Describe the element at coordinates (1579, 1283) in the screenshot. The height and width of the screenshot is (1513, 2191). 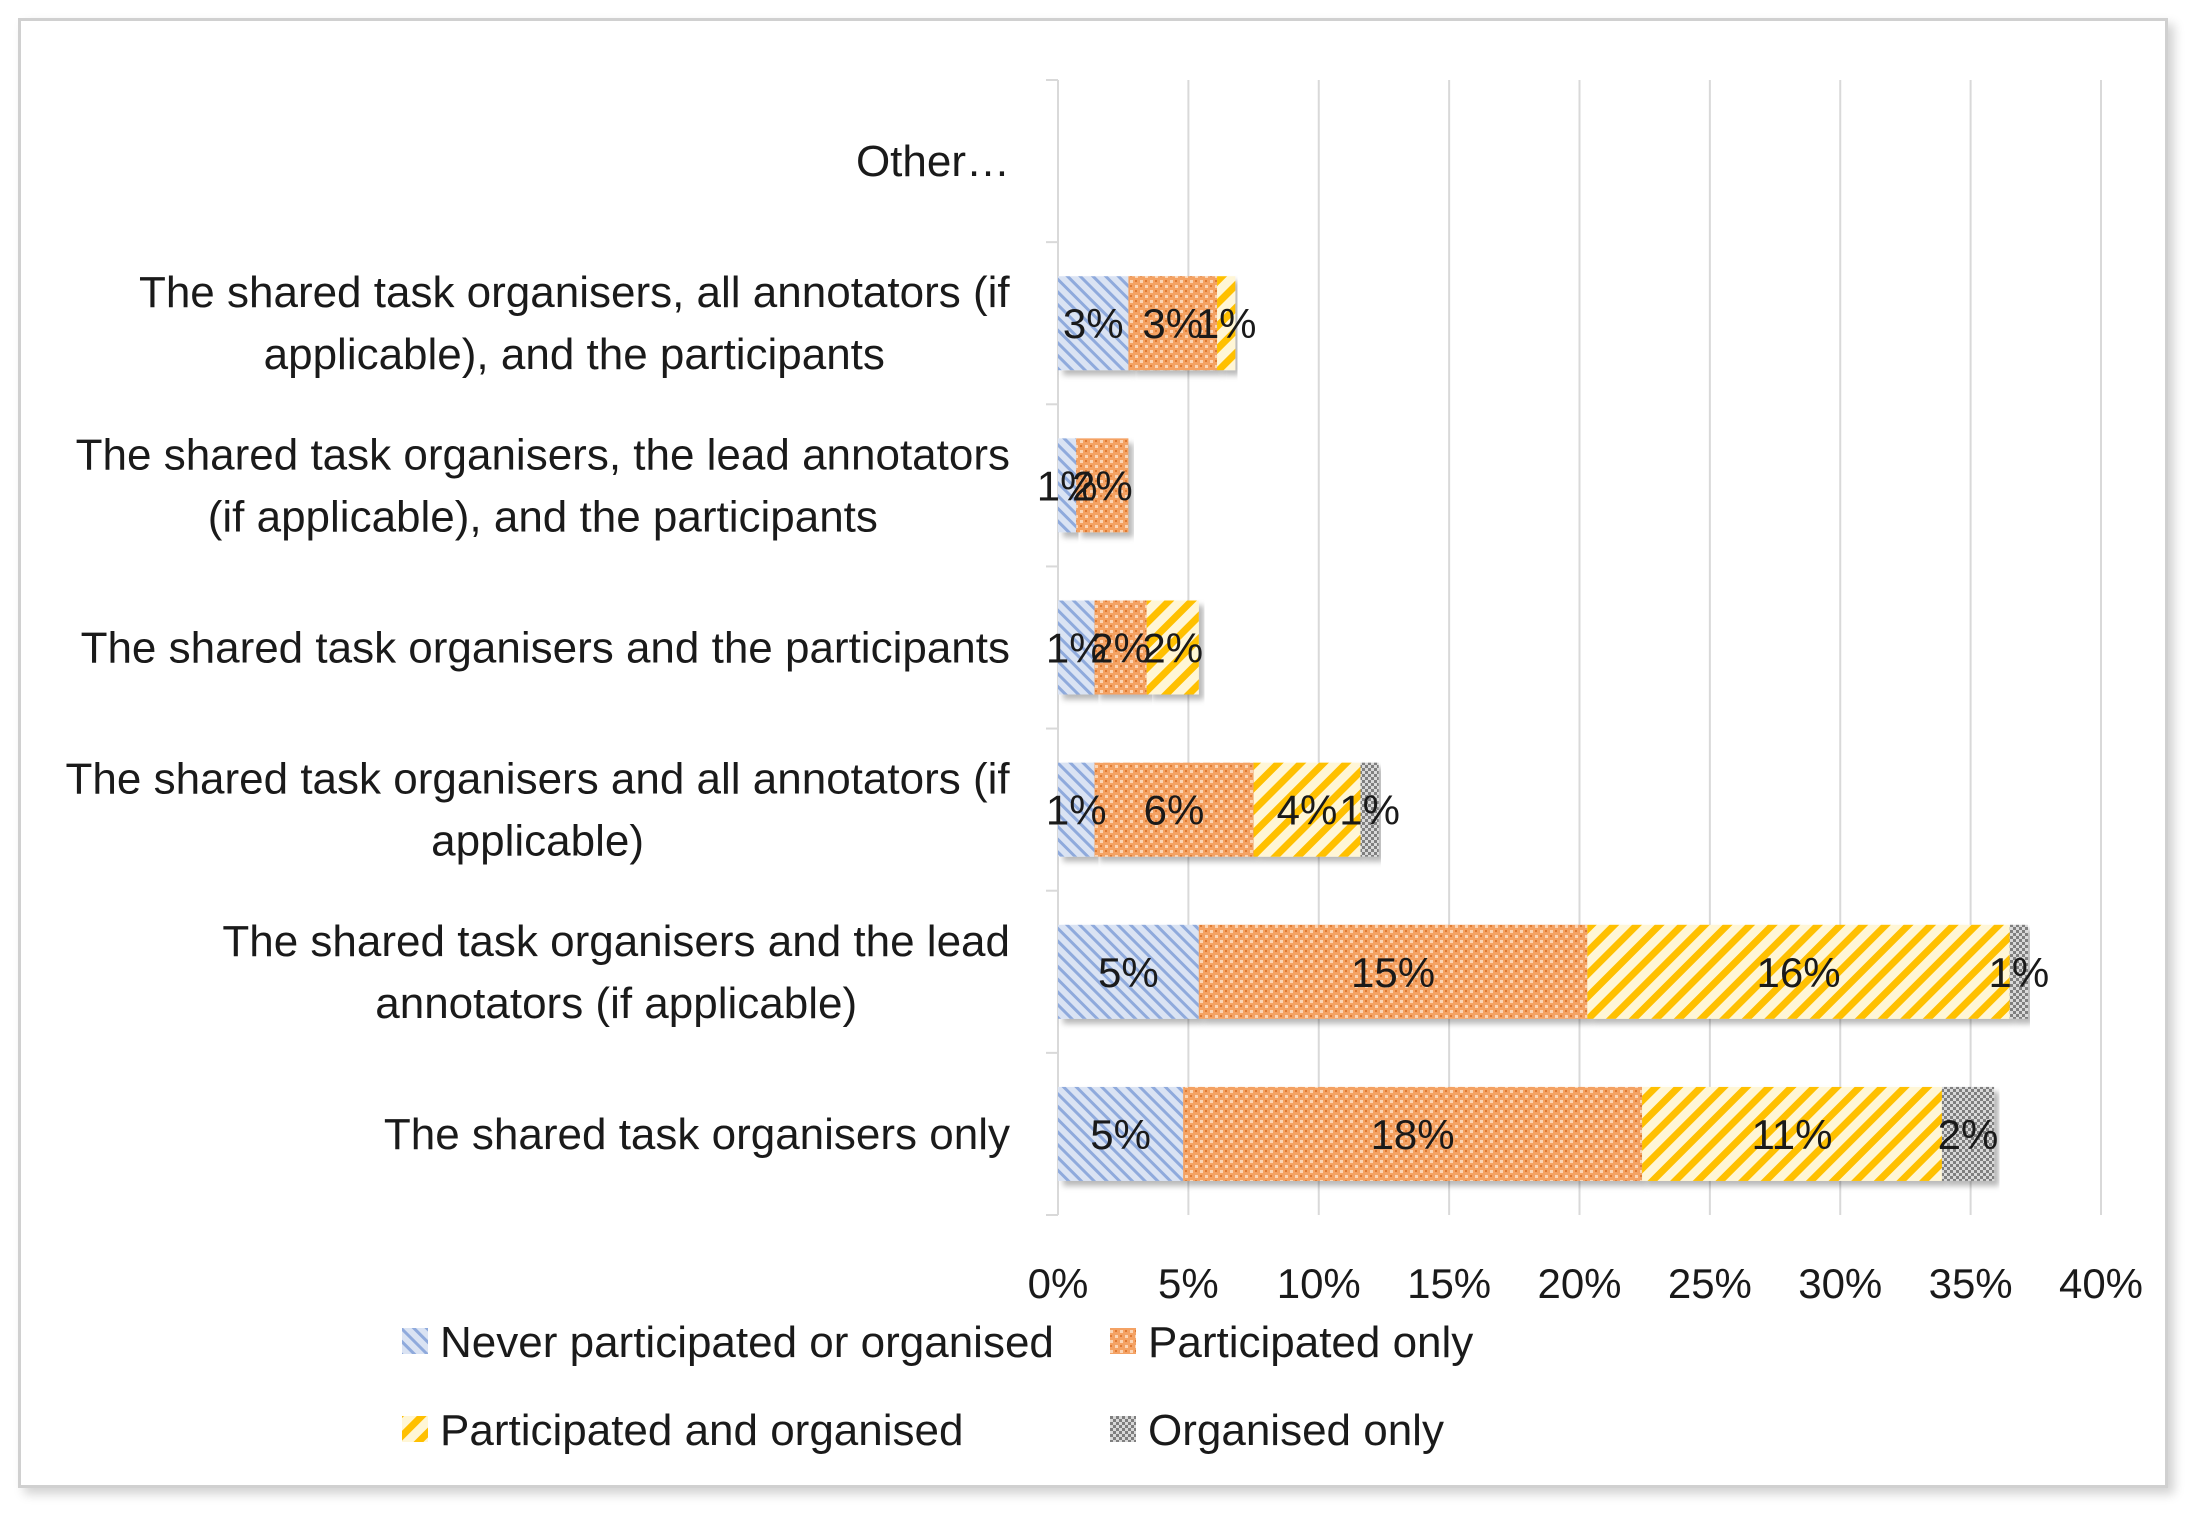
I see `x-tick-label: 20%` at that location.